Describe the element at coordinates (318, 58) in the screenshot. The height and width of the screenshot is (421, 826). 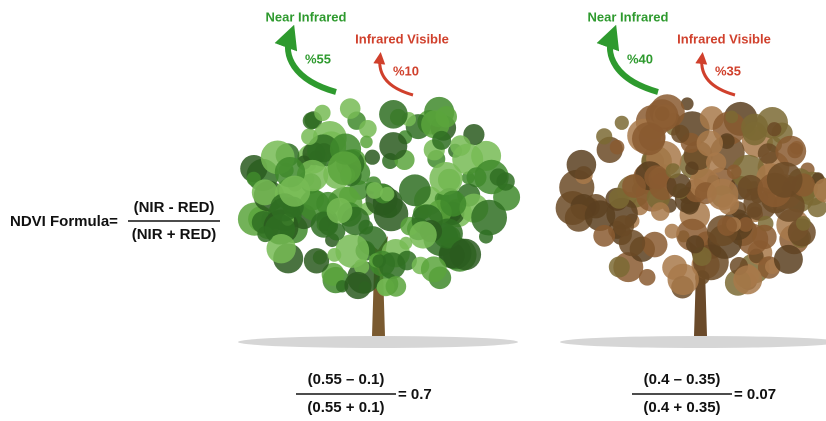
I see `nir-value: %55` at that location.